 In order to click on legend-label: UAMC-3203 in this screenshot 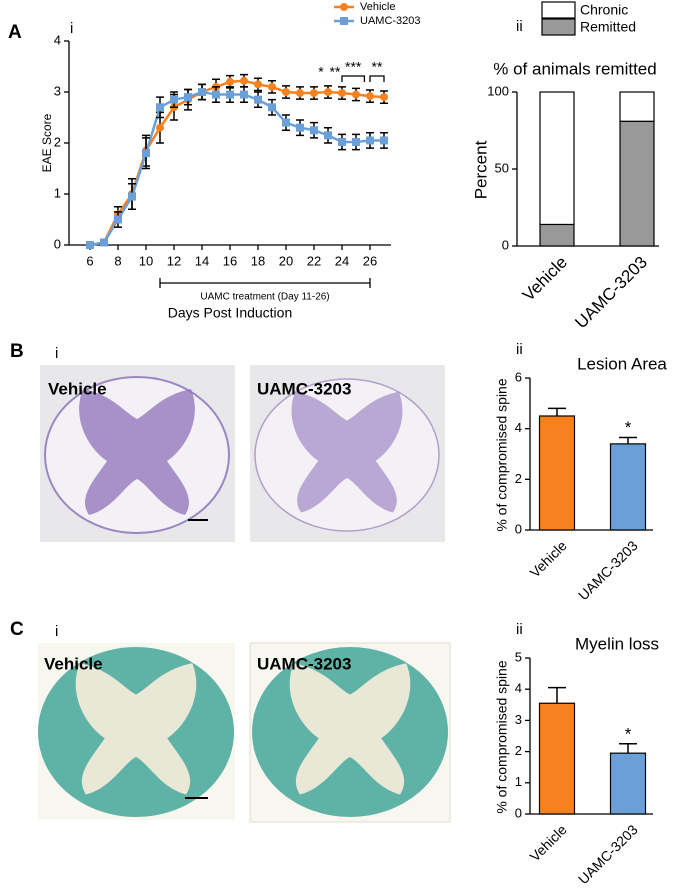, I will do `click(390, 21)`.